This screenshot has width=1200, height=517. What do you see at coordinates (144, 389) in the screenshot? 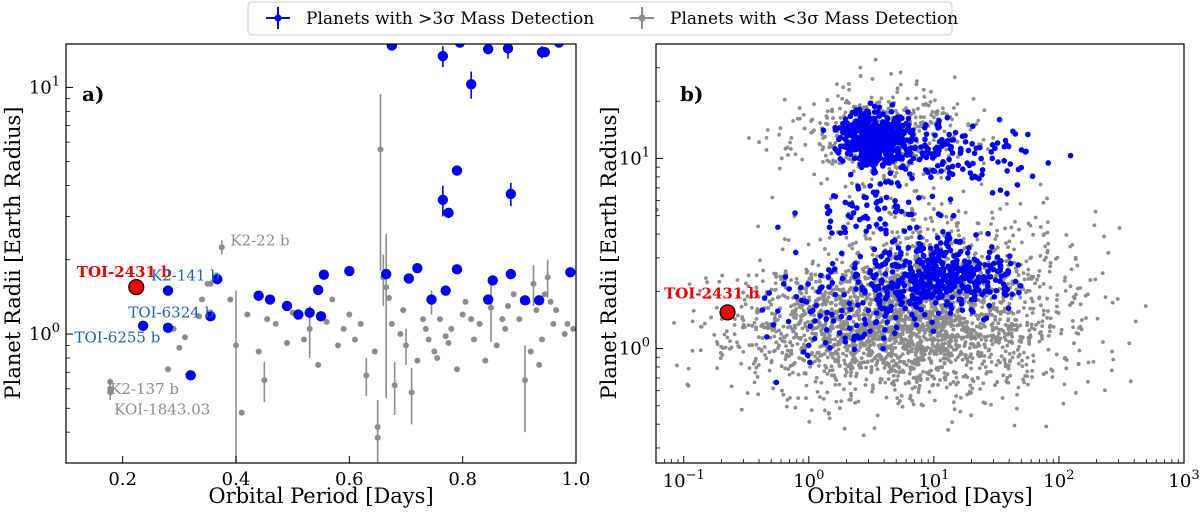
I see `planet-annotation: K2-137 b` at bounding box center [144, 389].